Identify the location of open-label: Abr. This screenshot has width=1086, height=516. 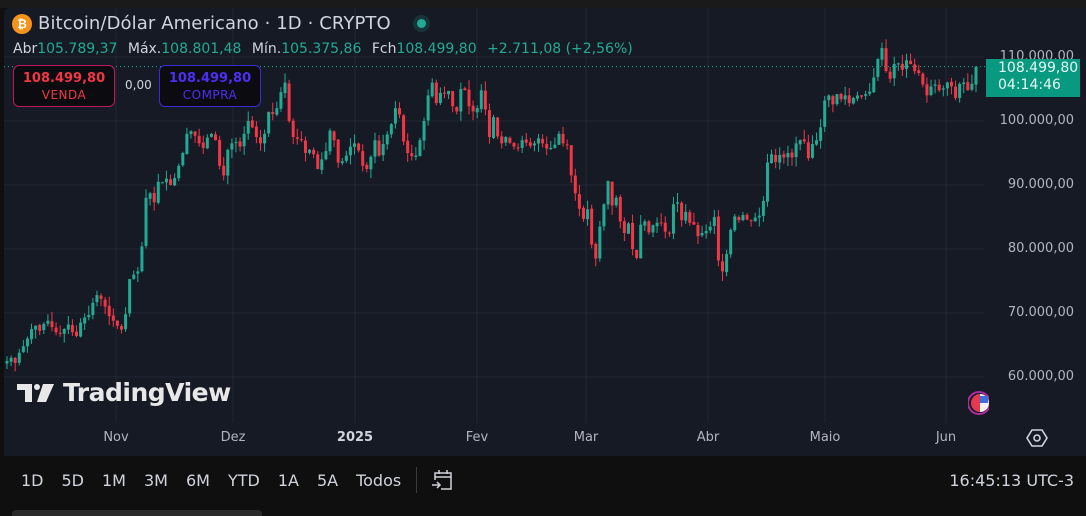
(25, 49).